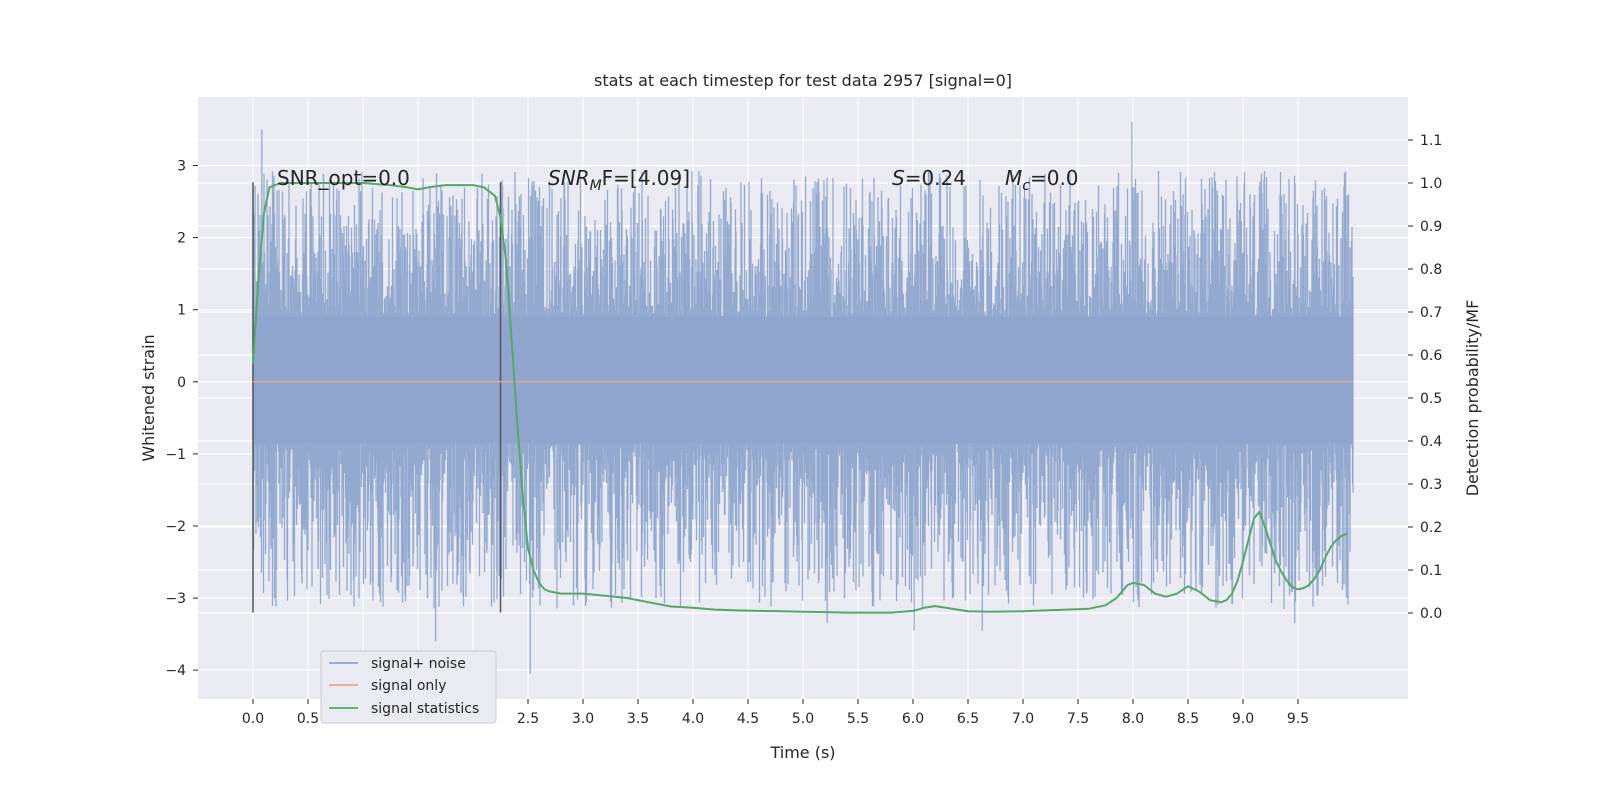  What do you see at coordinates (1431, 571) in the screenshot?
I see `y2-tick-label: 0.1` at bounding box center [1431, 571].